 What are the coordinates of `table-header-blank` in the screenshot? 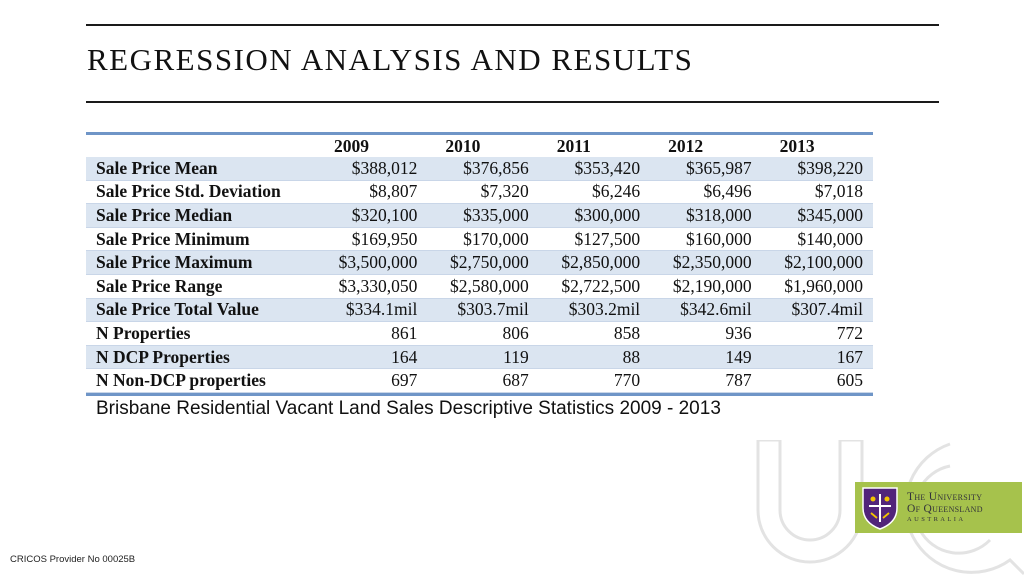 It's located at (201, 146).